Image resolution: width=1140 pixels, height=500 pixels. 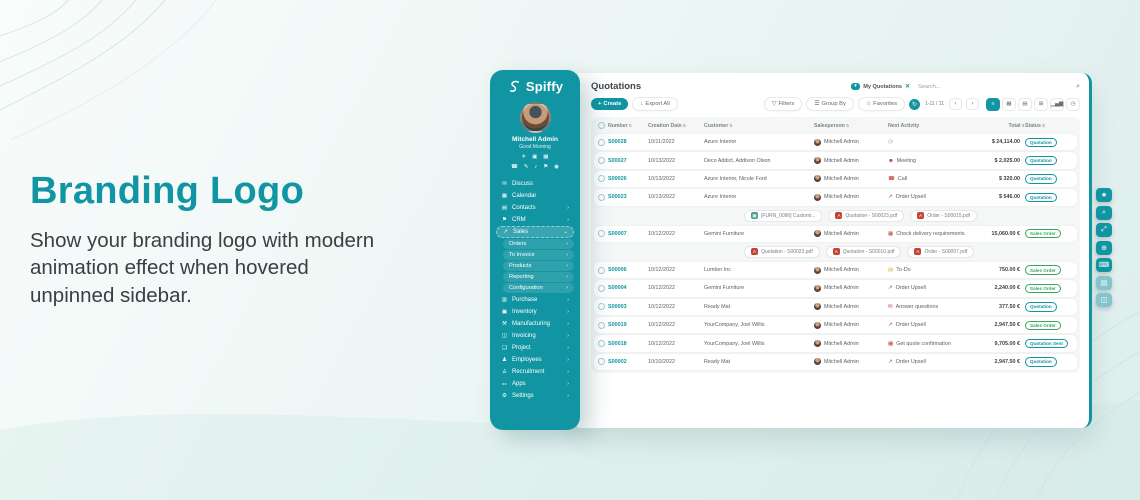 I want to click on lock-icon: ⚑, so click(x=546, y=167).